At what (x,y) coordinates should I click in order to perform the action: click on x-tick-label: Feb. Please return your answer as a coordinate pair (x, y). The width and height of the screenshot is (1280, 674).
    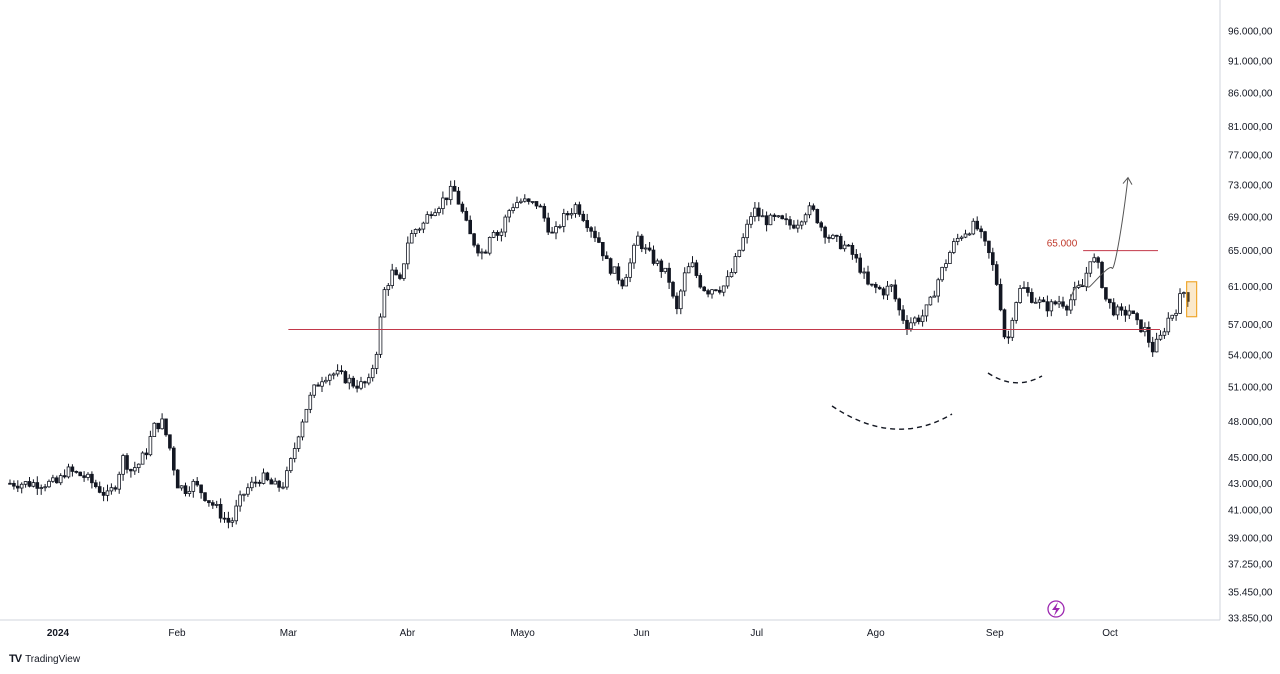
    Looking at the image, I should click on (177, 633).